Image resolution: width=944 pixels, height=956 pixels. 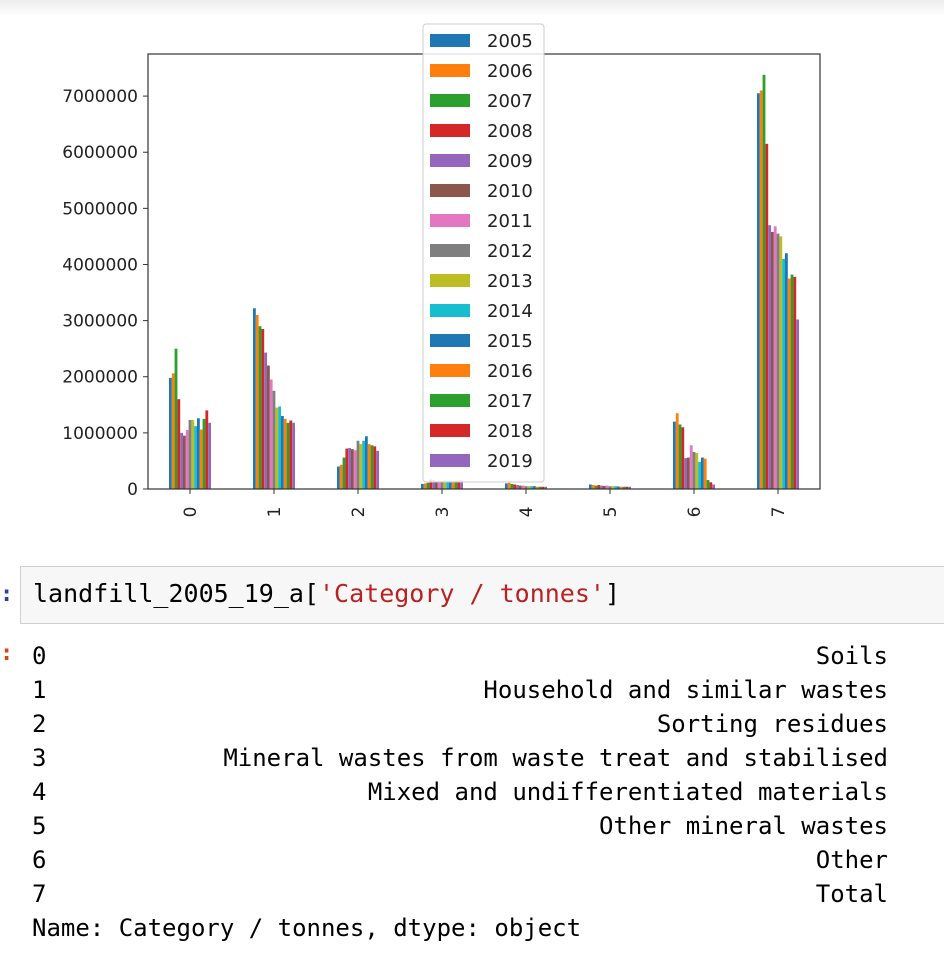 I want to click on code-text: landfill_2005_19_a['Category / tonnes'], so click(x=326, y=593).